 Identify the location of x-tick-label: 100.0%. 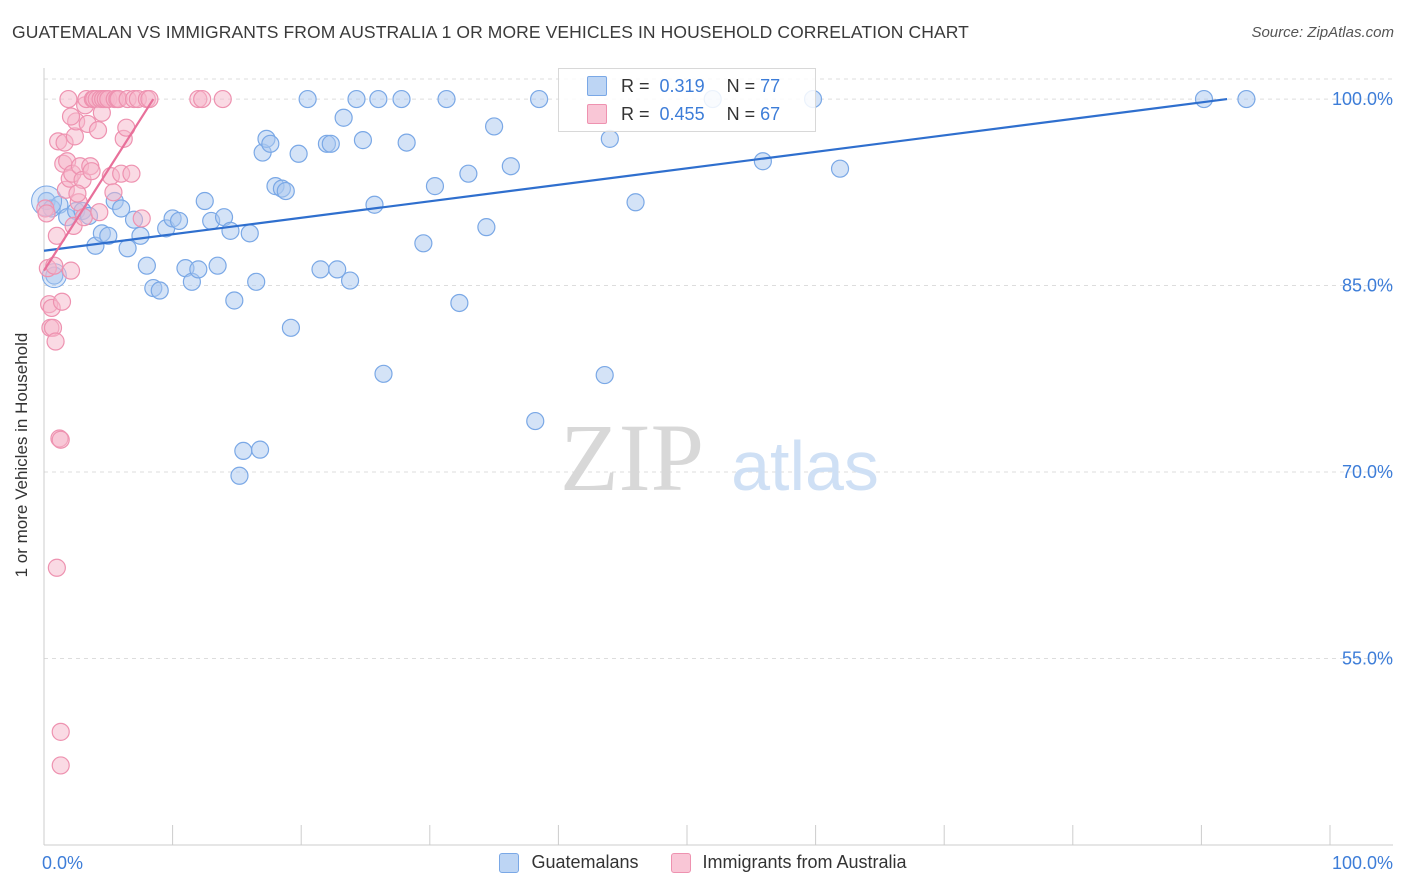
(1362, 863).